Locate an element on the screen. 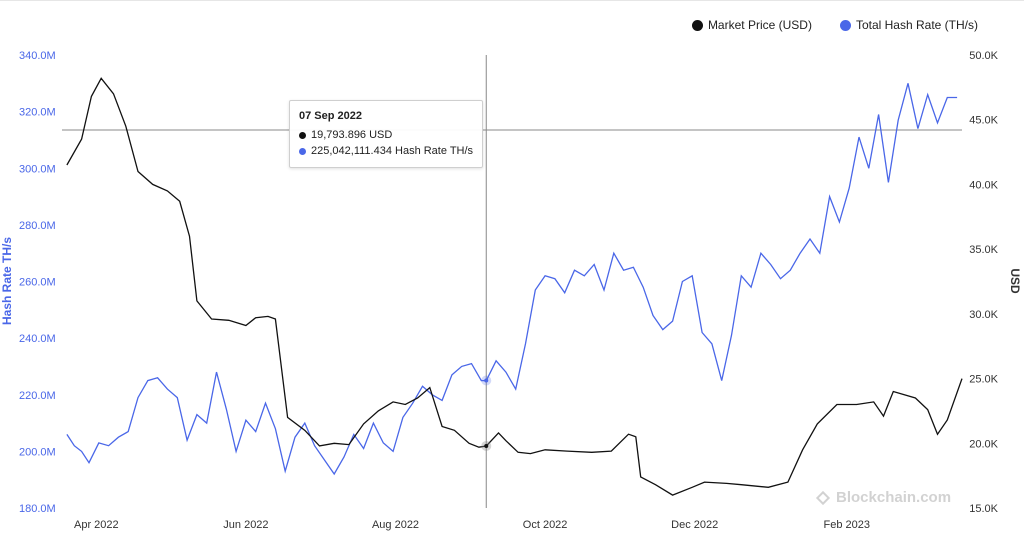  blockchain-logo-icon is located at coordinates (823, 498).